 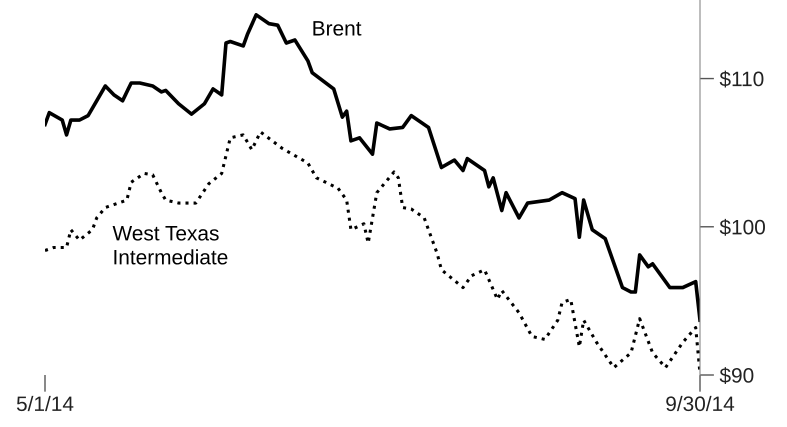 I want to click on y-tick-label: $90, so click(x=737, y=375).